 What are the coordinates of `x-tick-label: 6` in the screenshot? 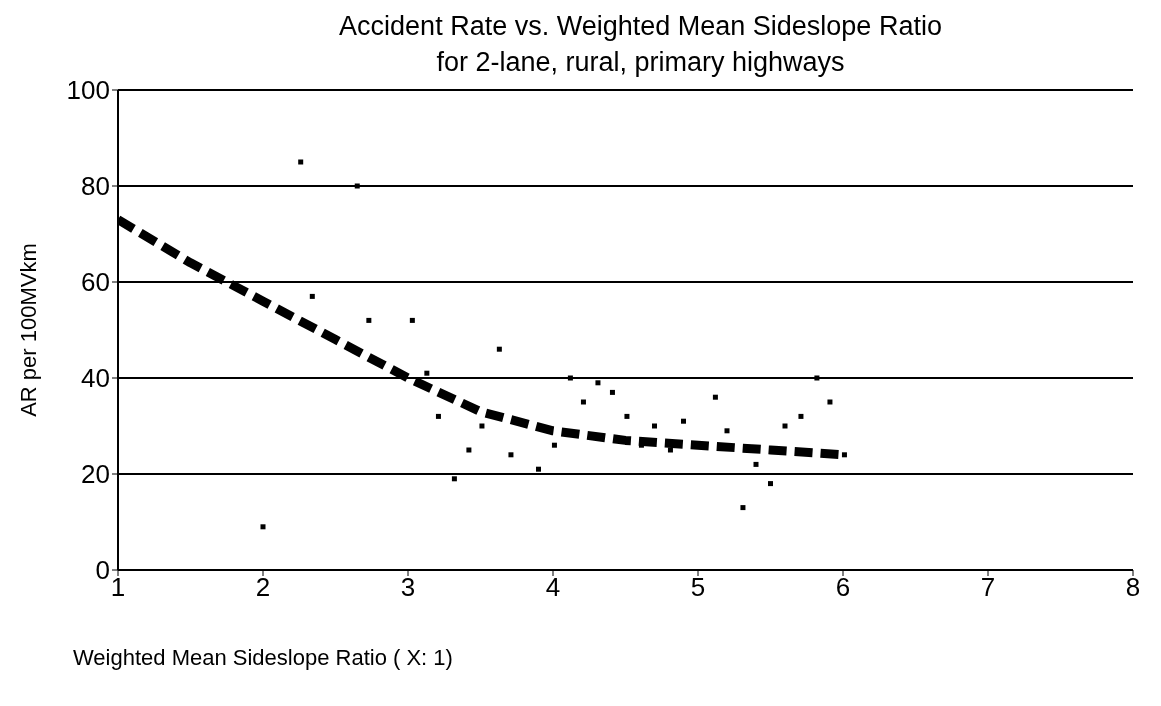 It's located at (843, 587).